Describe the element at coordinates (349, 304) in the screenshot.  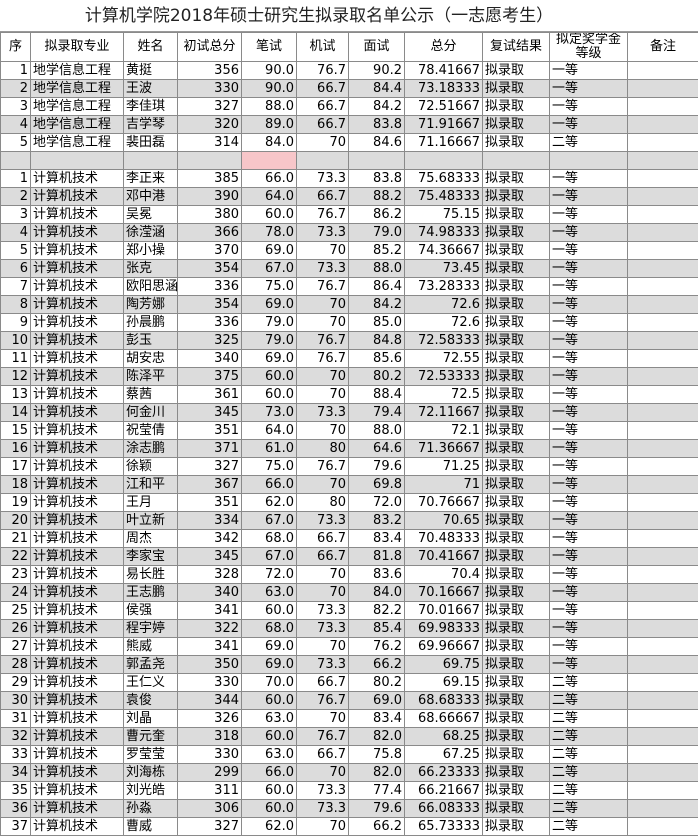
I see `data-row: 8 计算机技术 陶芳娜 354 69.0 70 84.2 72.6 拟录取 一等` at that location.